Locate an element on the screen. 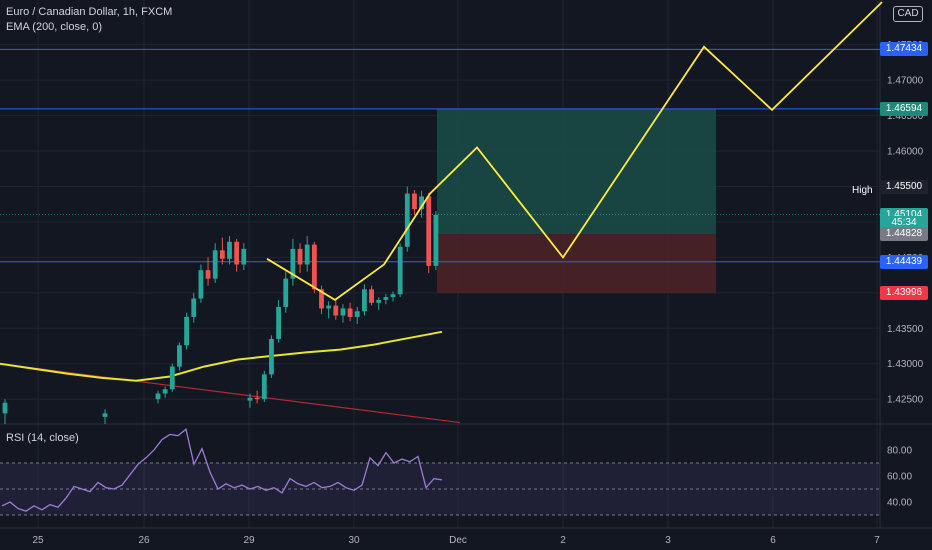  target-zone is located at coordinates (576, 171).